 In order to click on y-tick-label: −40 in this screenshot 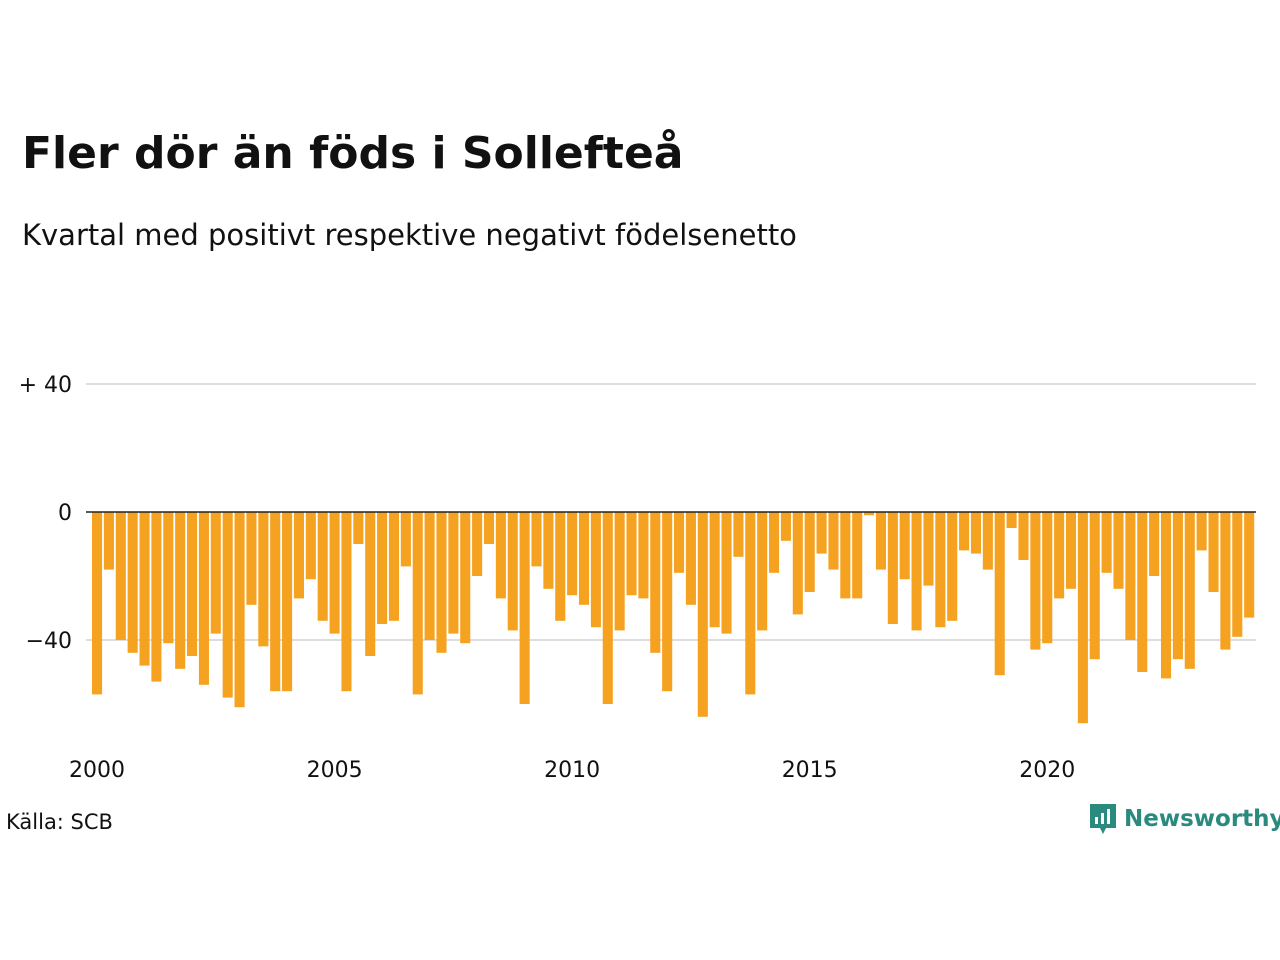, I will do `click(49, 641)`.